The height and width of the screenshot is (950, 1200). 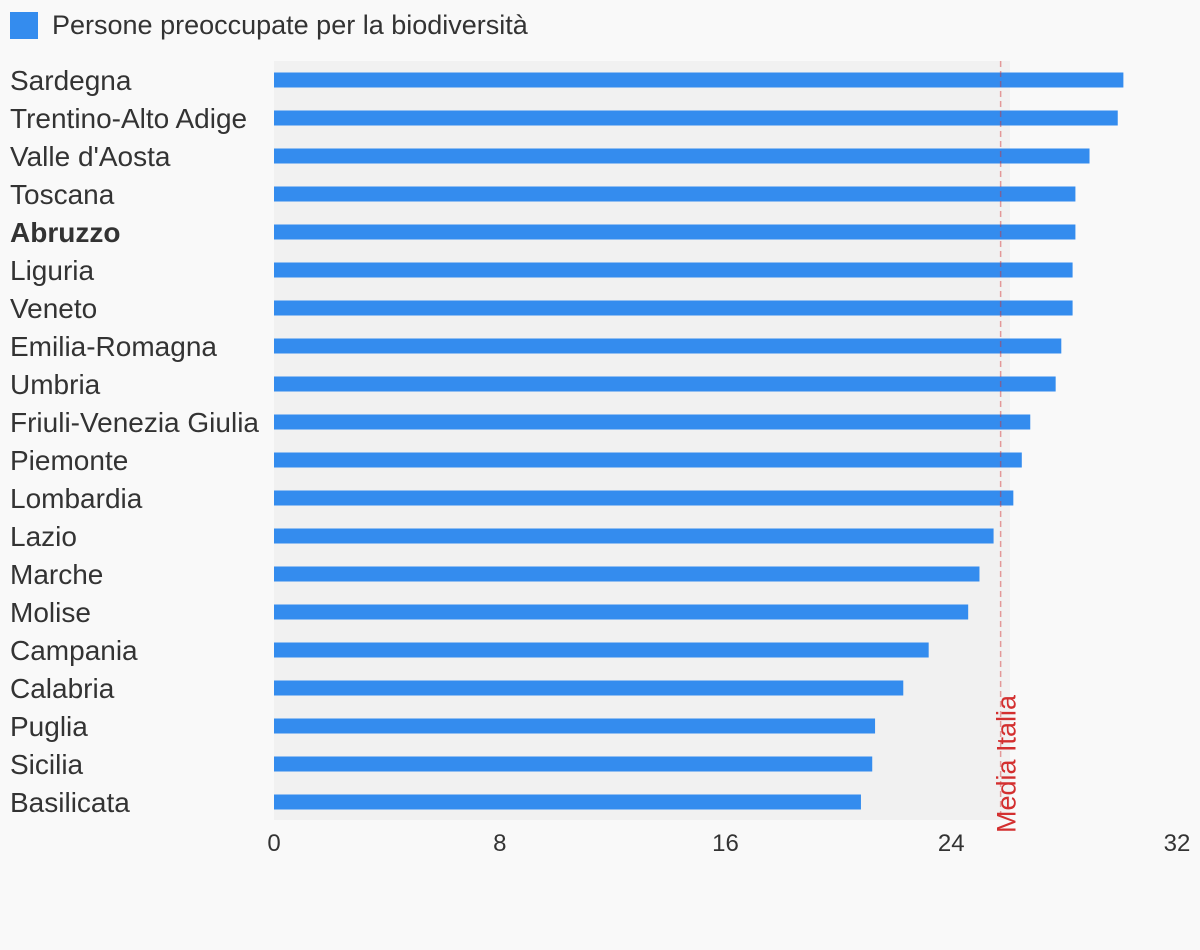 I want to click on category-label: Lazio, so click(x=43, y=536).